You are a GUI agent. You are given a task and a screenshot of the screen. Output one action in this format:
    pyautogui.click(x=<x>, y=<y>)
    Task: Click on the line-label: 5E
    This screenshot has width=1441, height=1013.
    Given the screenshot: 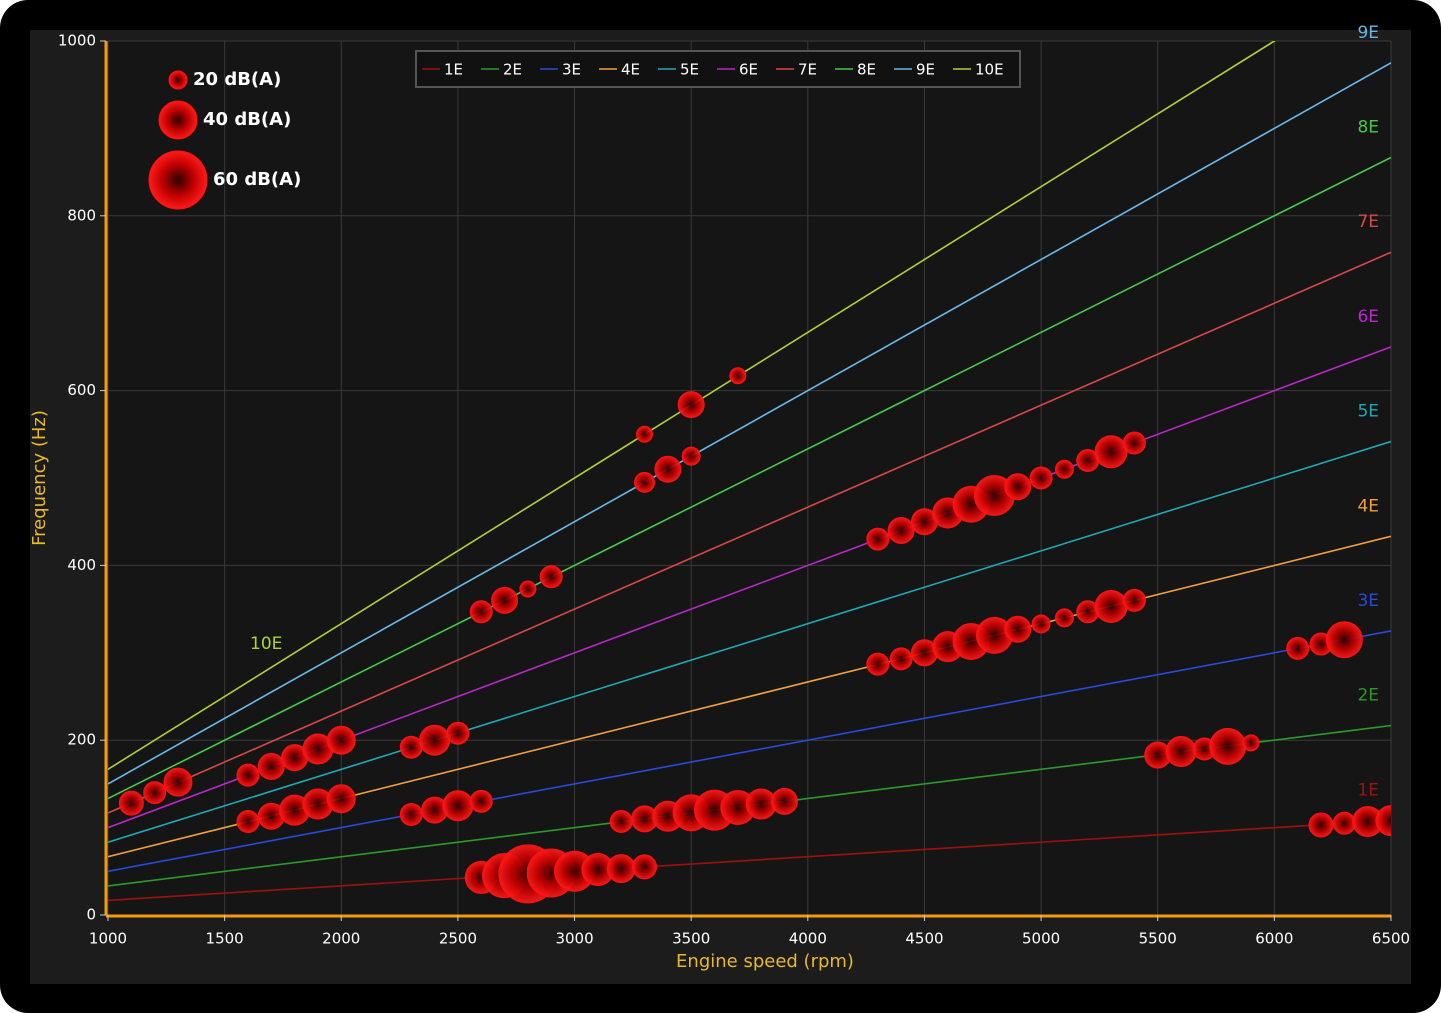 What is the action you would take?
    pyautogui.click(x=1368, y=412)
    